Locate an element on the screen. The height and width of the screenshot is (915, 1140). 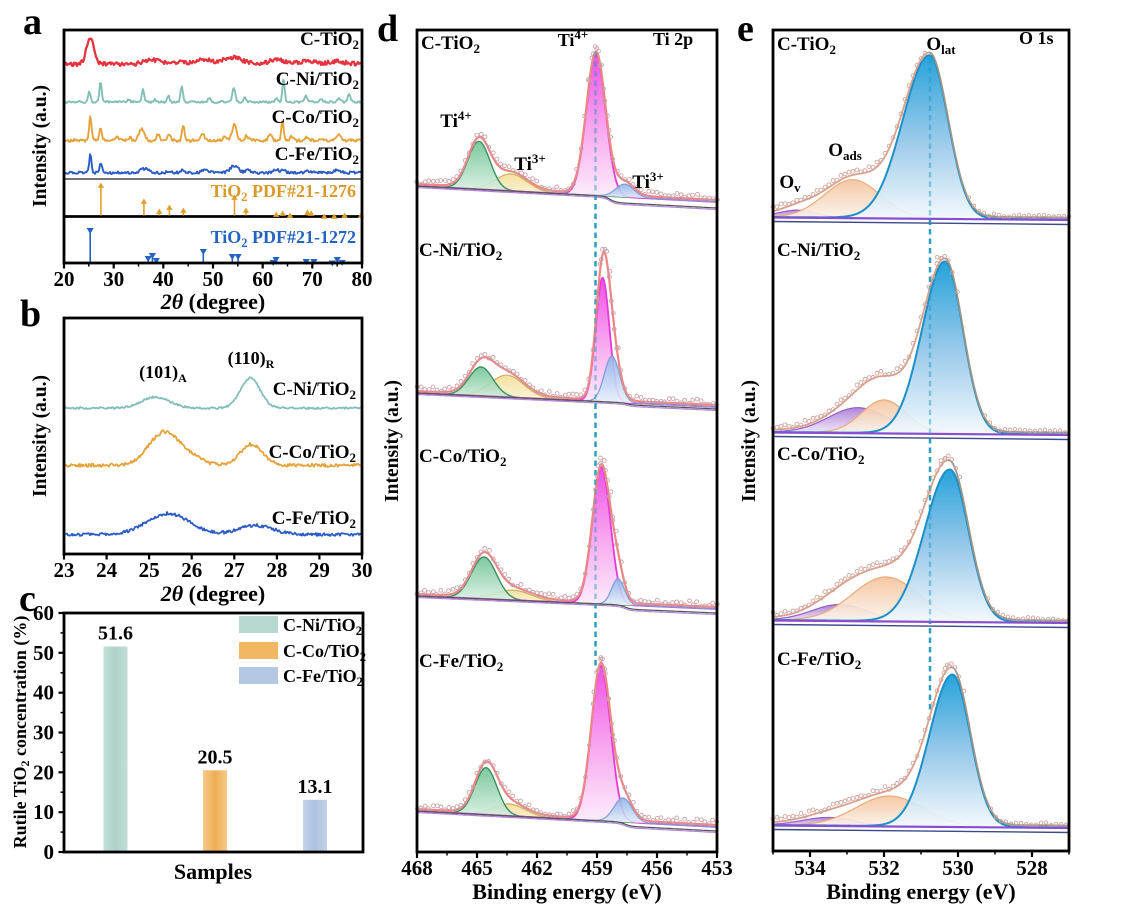
svg-text: d is located at coordinates (387, 29).